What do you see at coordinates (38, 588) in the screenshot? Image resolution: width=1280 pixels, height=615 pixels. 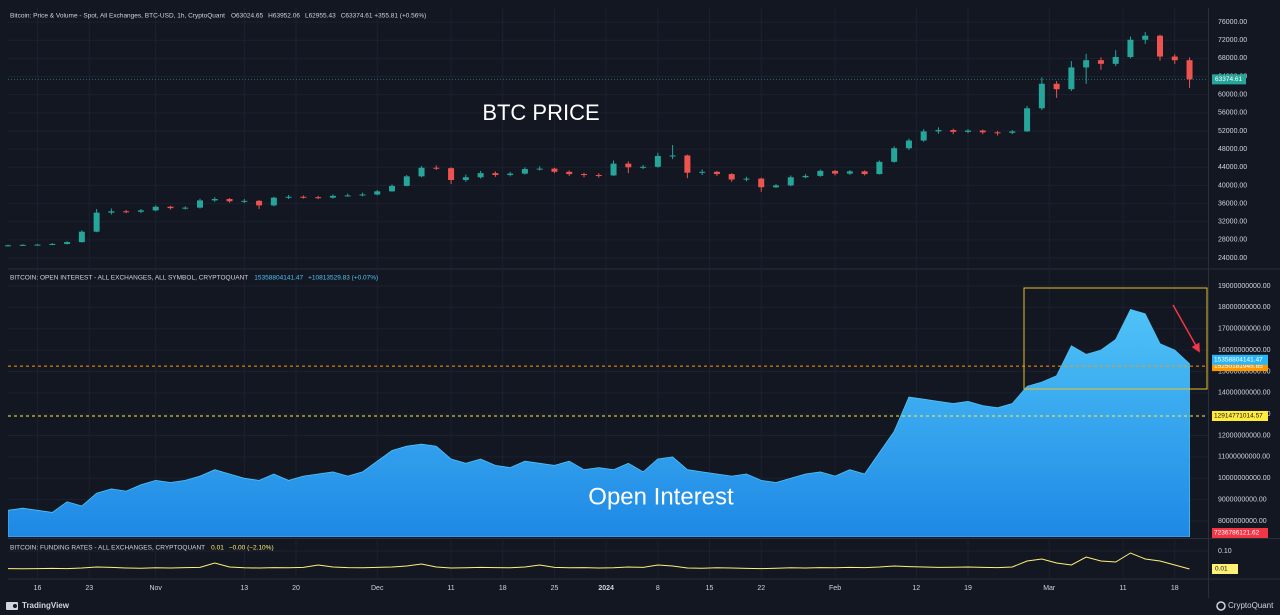 I see `x-tick-label: 16` at bounding box center [38, 588].